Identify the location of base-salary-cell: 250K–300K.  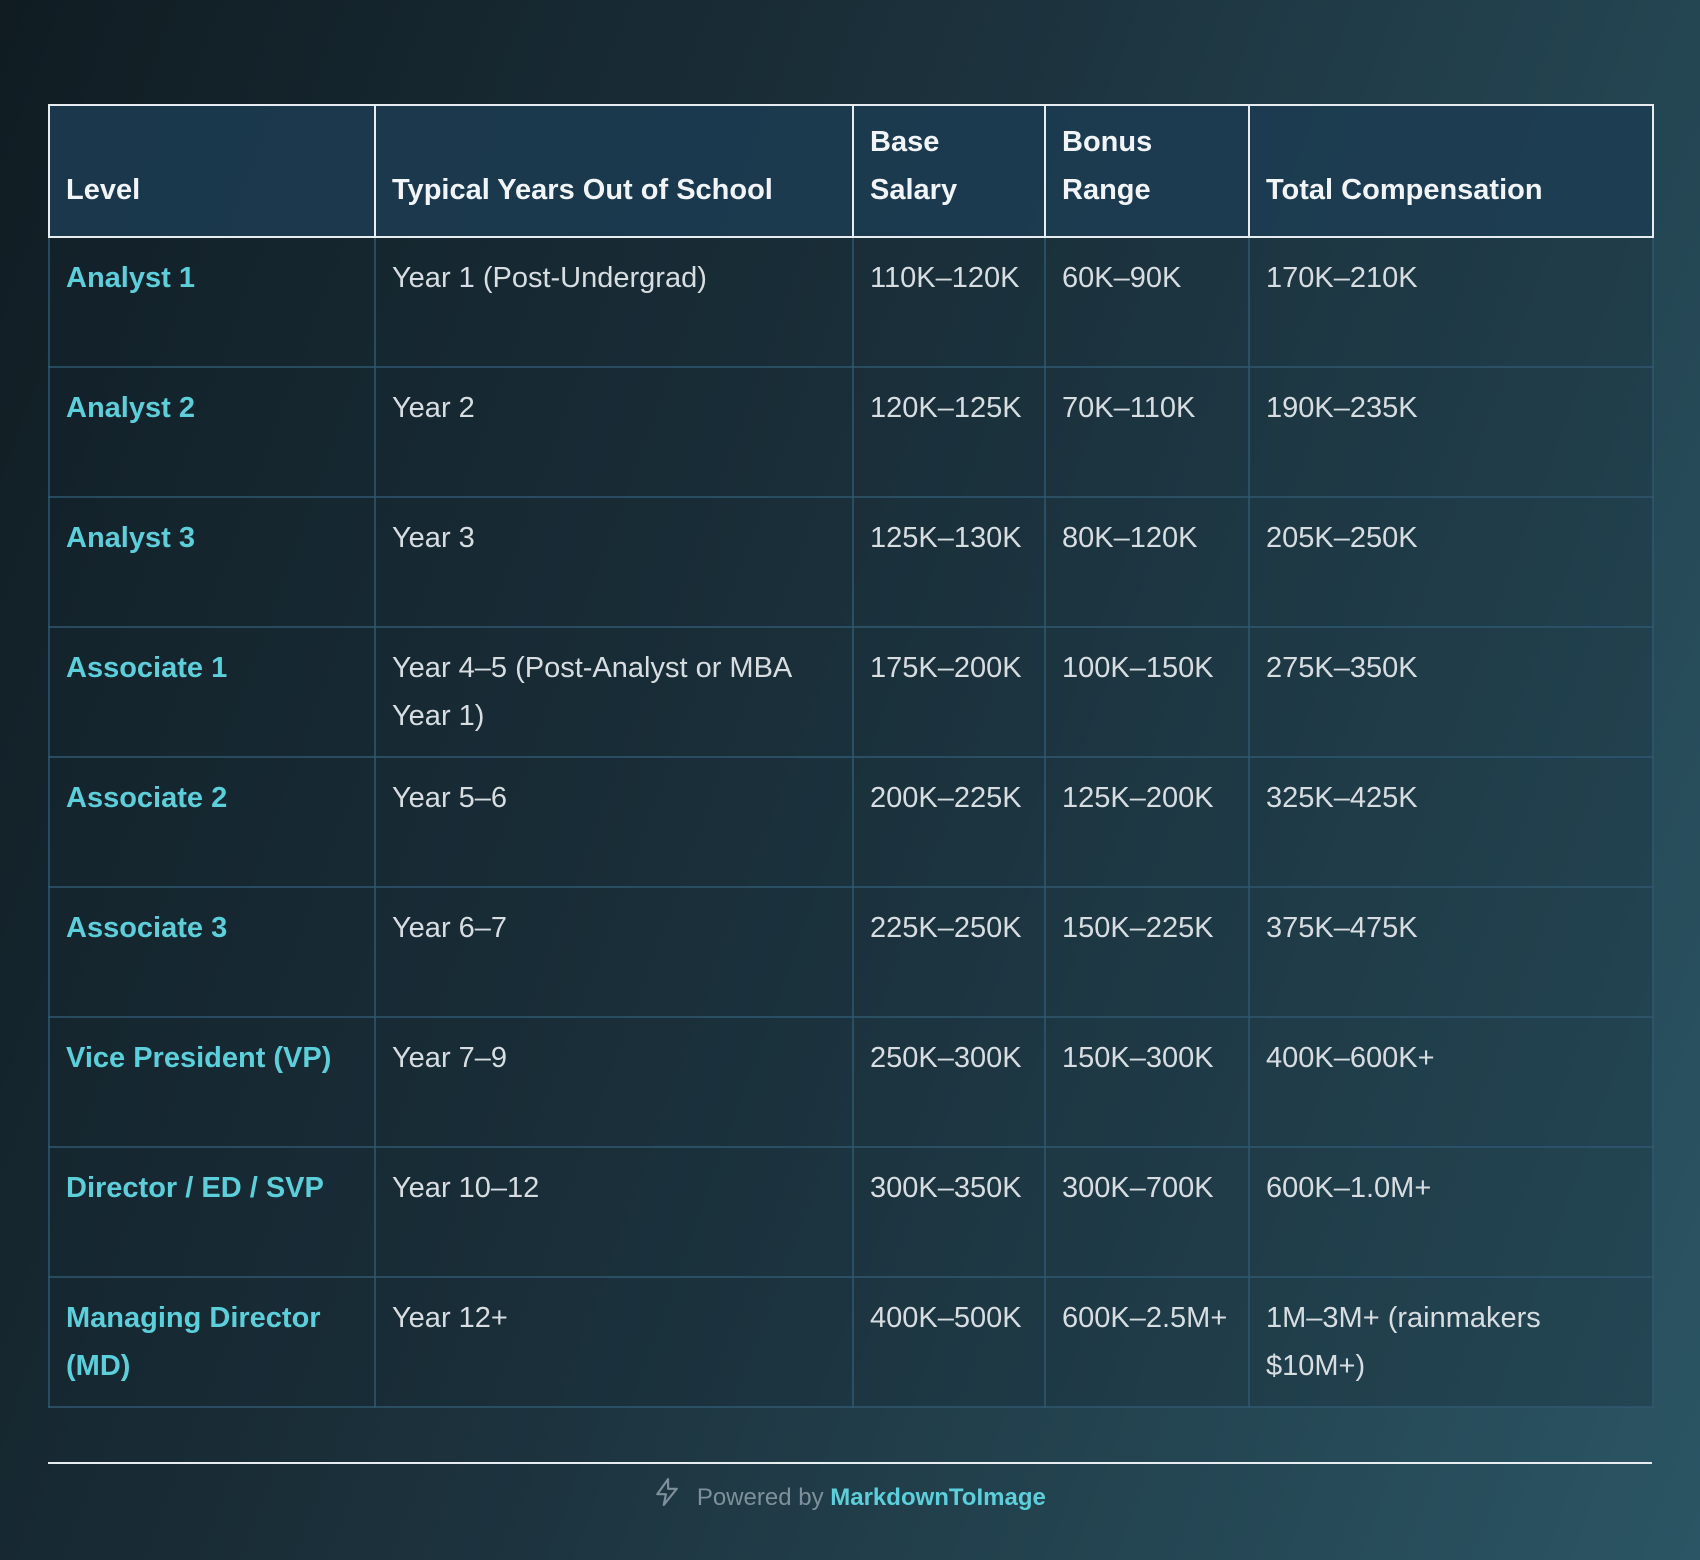
(949, 1082).